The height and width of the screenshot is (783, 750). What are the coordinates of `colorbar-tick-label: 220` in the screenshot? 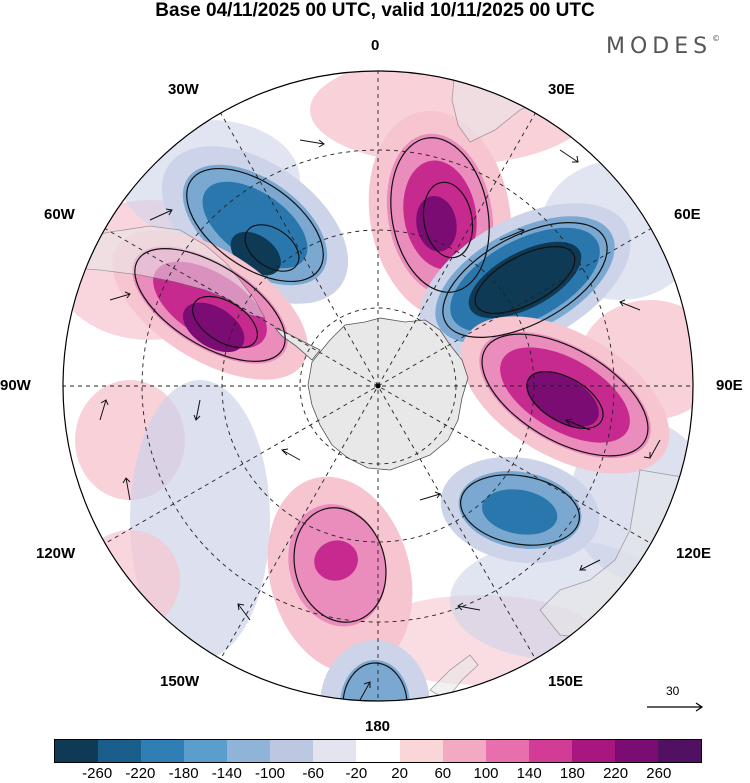 It's located at (616, 773).